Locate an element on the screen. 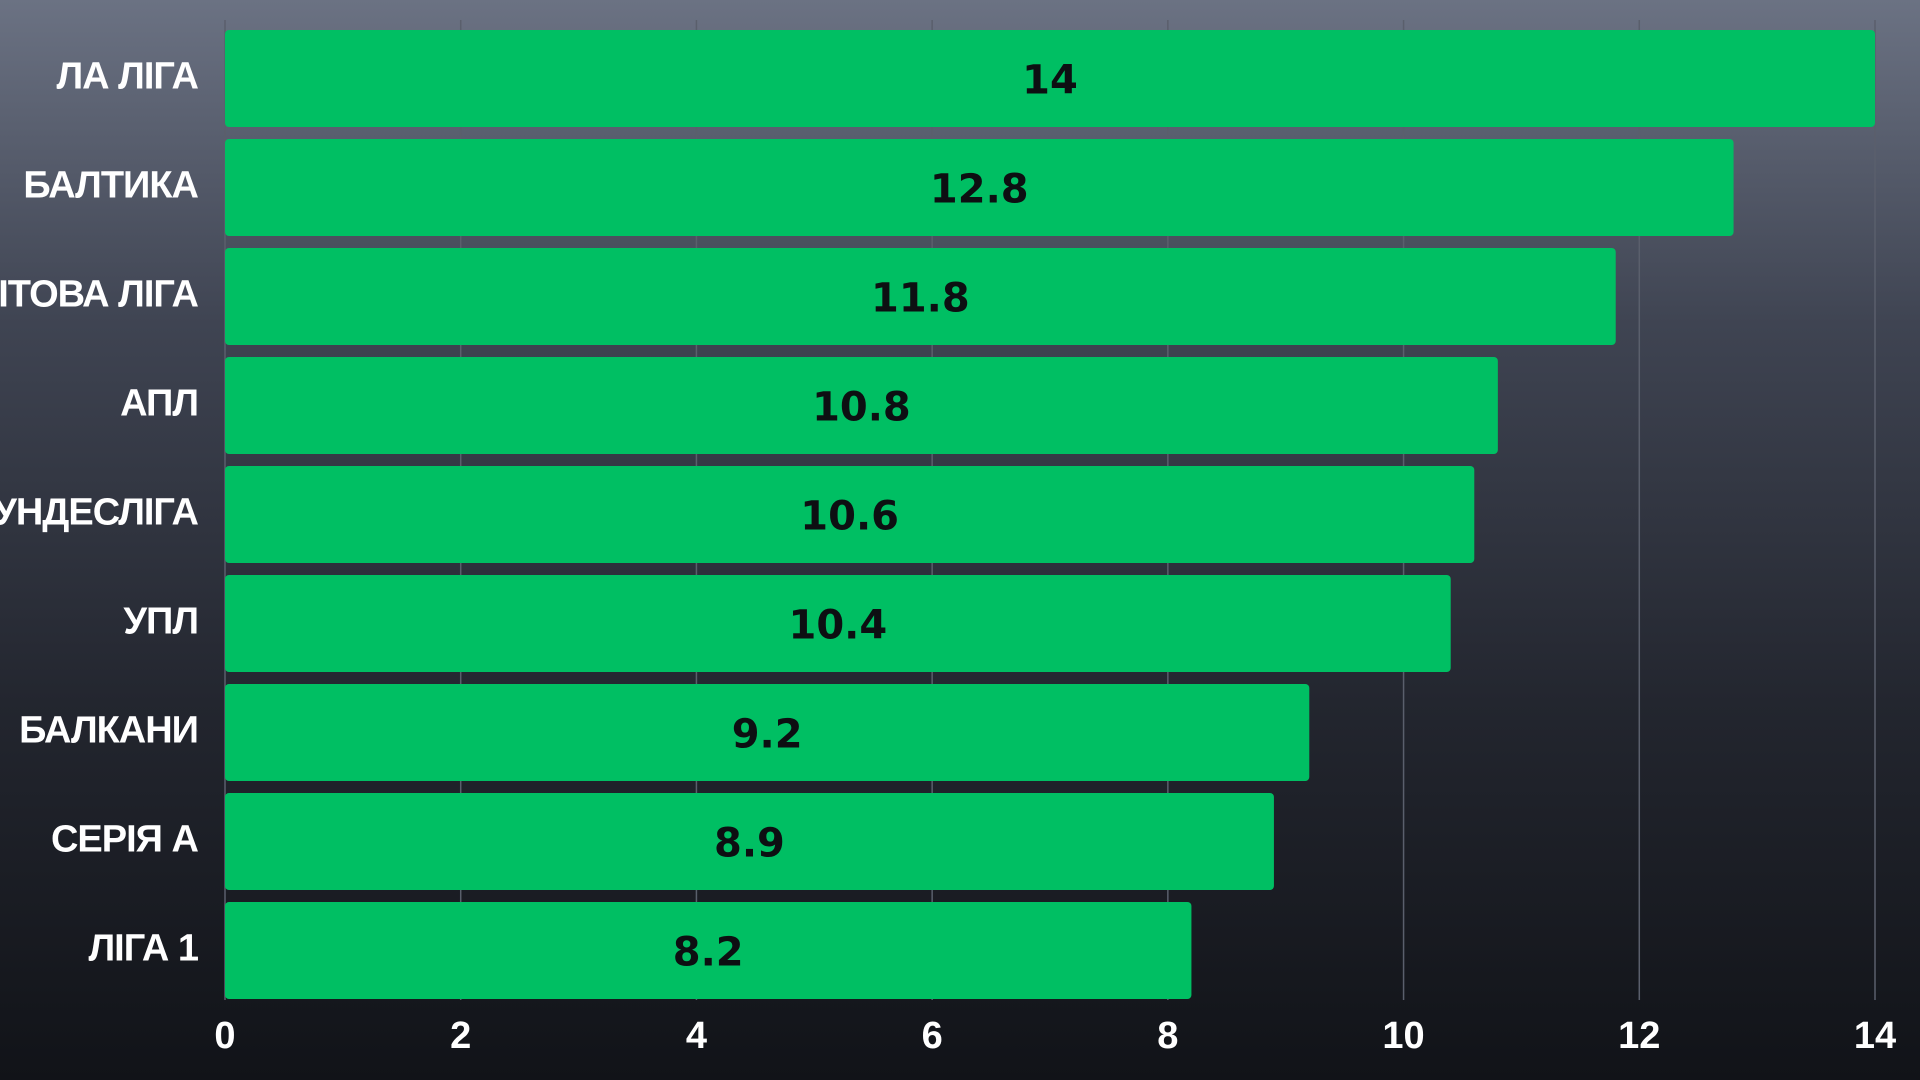  x-tick-label: 2 is located at coordinates (460, 1036).